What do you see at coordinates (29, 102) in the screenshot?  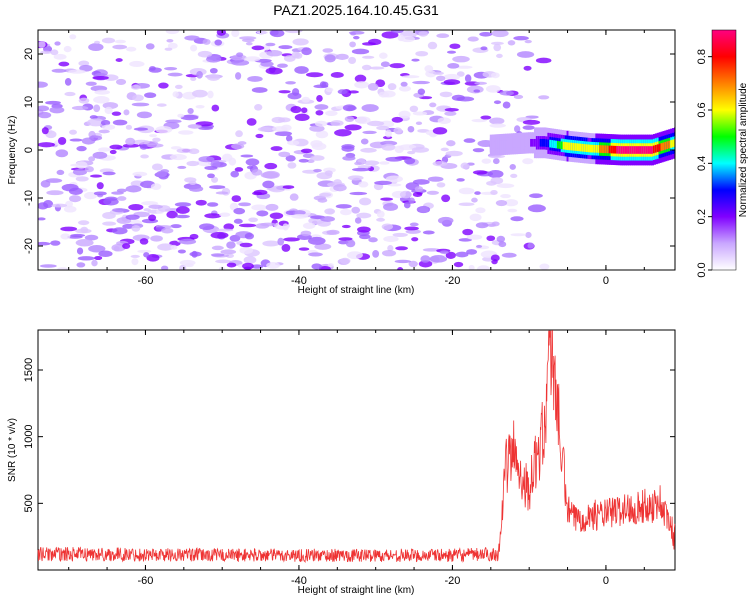 I see `y-tick-label: 10` at bounding box center [29, 102].